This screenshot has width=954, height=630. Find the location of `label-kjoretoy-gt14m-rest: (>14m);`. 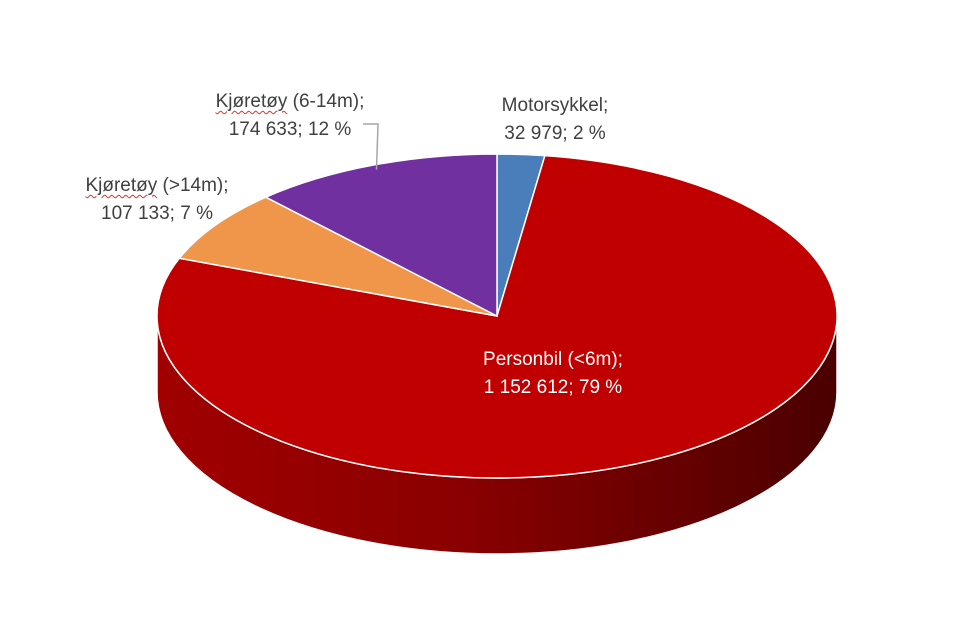

label-kjoretoy-gt14m-rest: (>14m); is located at coordinates (193, 185).